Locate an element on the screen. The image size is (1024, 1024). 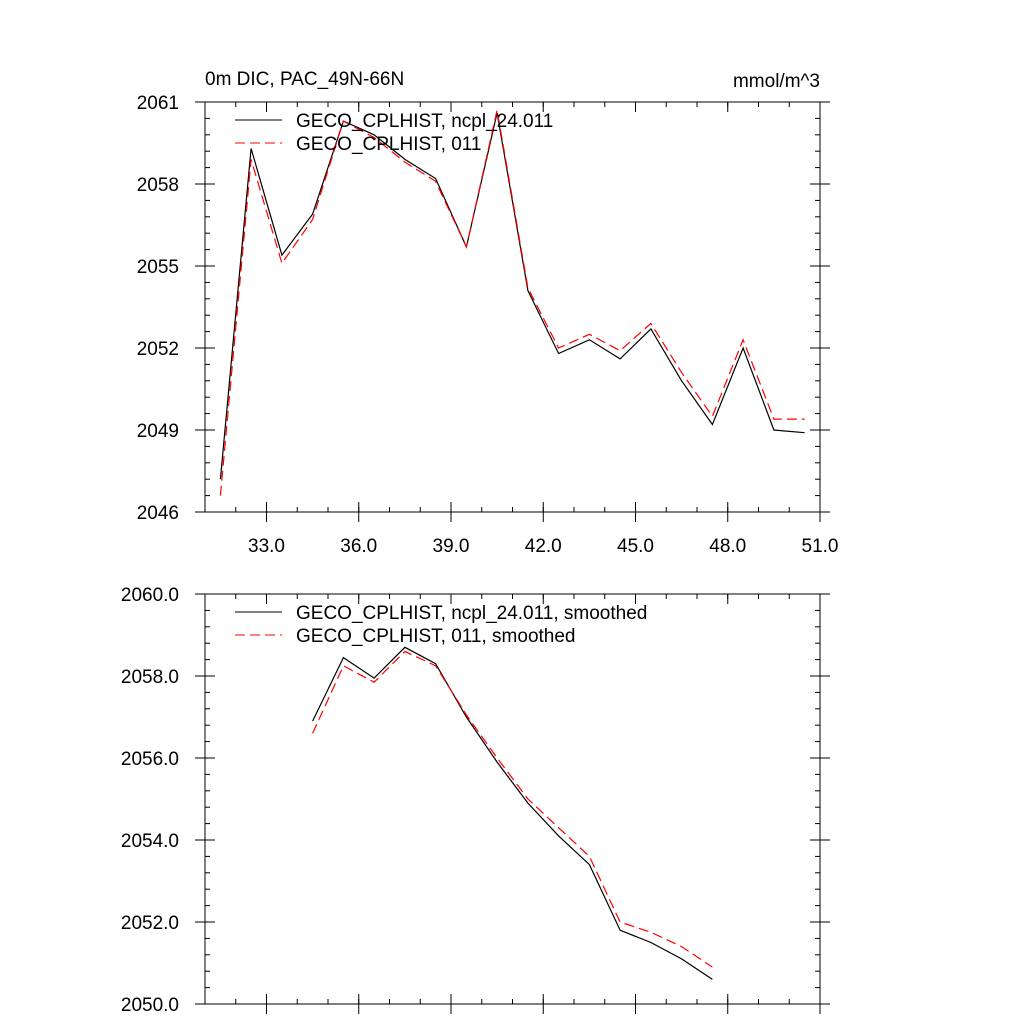
x-tick-label: 39.0 is located at coordinates (451, 546).